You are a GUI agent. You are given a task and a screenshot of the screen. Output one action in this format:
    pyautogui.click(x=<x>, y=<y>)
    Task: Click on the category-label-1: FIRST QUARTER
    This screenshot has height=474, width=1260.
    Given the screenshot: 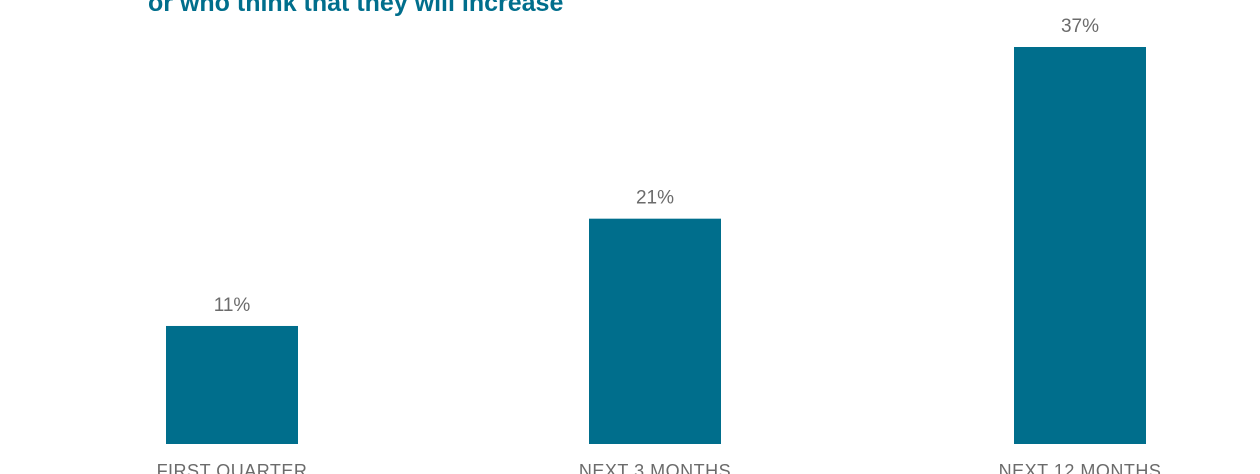 What is the action you would take?
    pyautogui.click(x=232, y=467)
    